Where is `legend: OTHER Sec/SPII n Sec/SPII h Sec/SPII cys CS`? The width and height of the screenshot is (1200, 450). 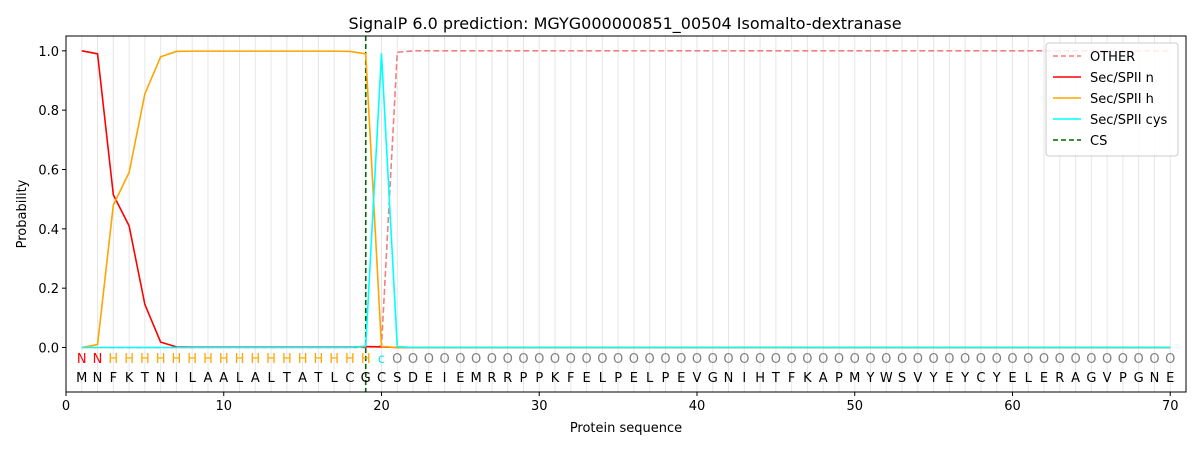
legend: OTHER Sec/SPII n Sec/SPII h Sec/SPII cys CS is located at coordinates (1112, 99).